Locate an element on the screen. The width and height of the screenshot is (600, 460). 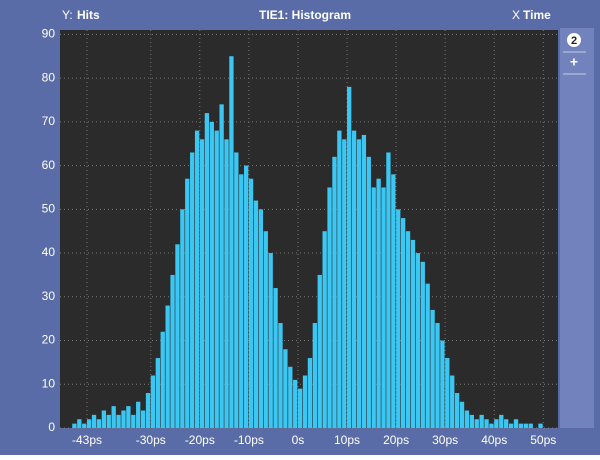
y-tick-label: 0 is located at coordinates (51, 427).